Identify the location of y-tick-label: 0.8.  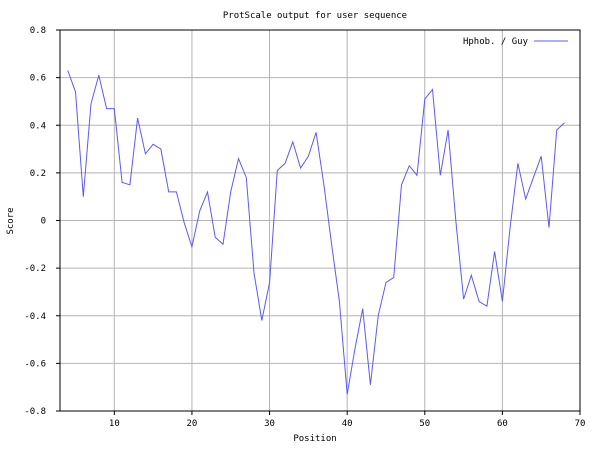
(38, 31).